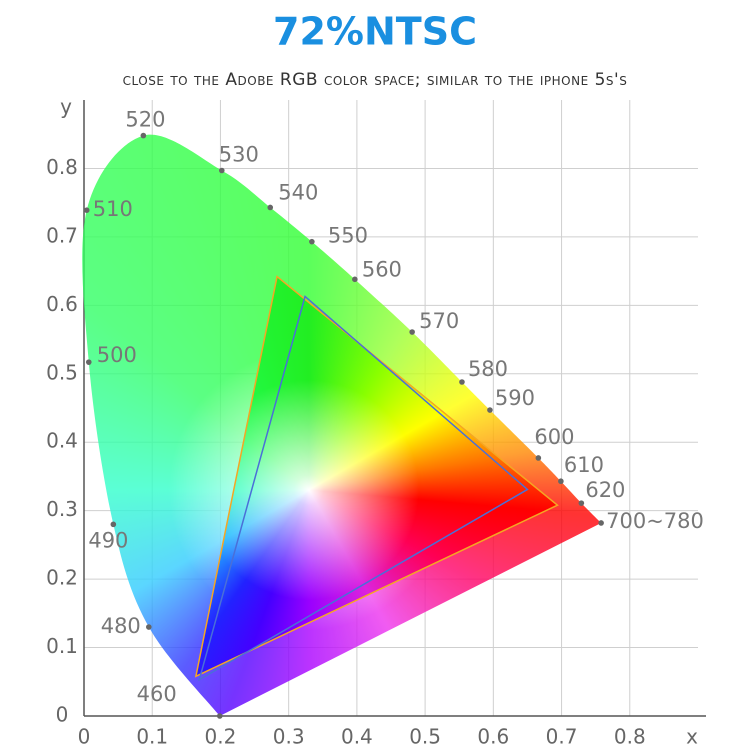  Describe the element at coordinates (62, 372) in the screenshot. I see `y-tick-label: 0.5` at that location.